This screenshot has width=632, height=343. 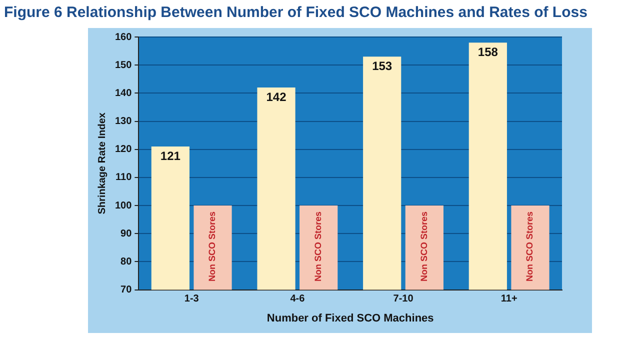 I want to click on y-tick-label: 90, so click(x=126, y=234).